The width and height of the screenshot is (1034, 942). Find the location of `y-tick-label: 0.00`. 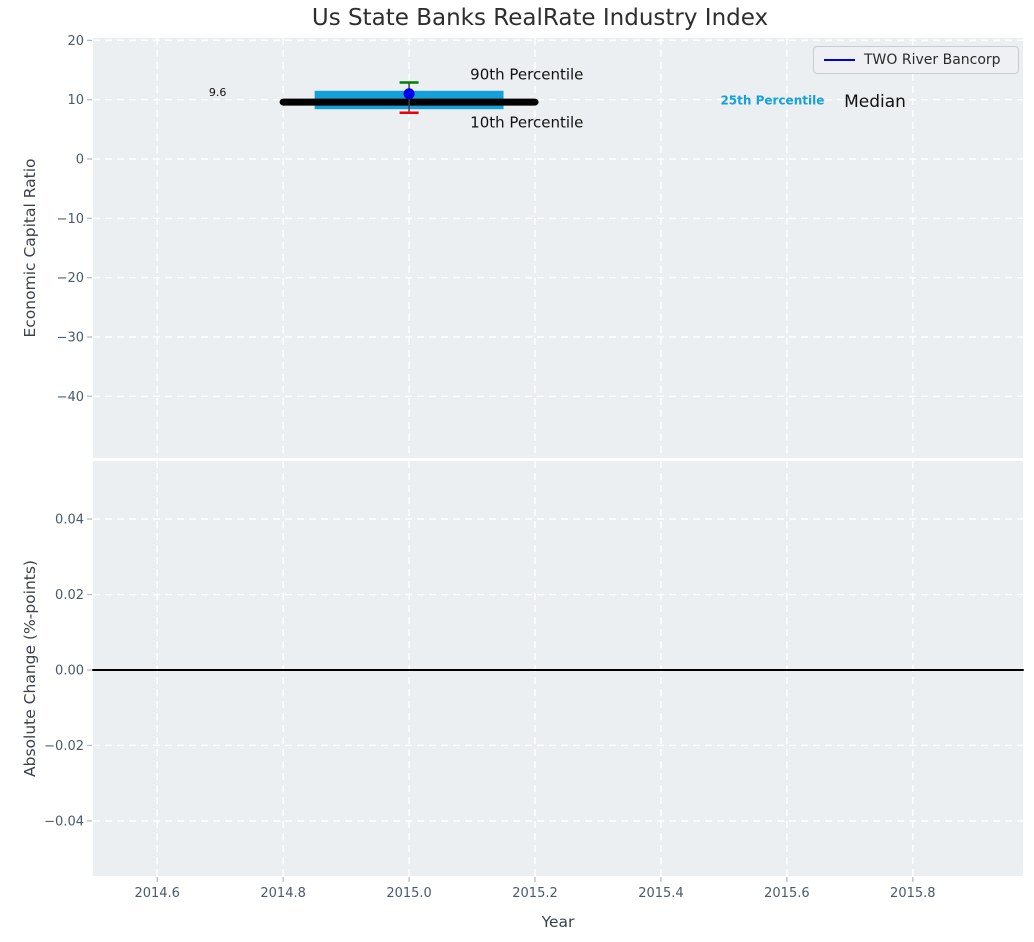

y-tick-label: 0.00 is located at coordinates (69, 671).